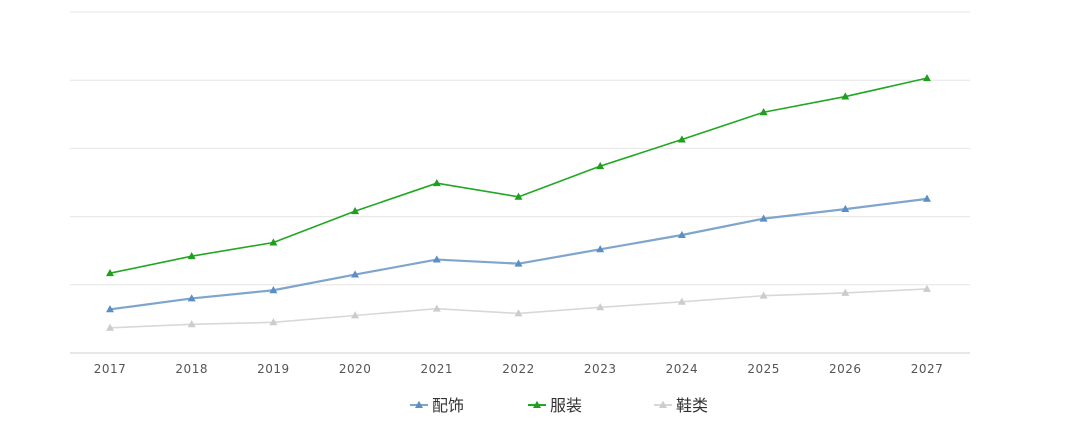  I want to click on legend-item: 鞋类, so click(681, 405).